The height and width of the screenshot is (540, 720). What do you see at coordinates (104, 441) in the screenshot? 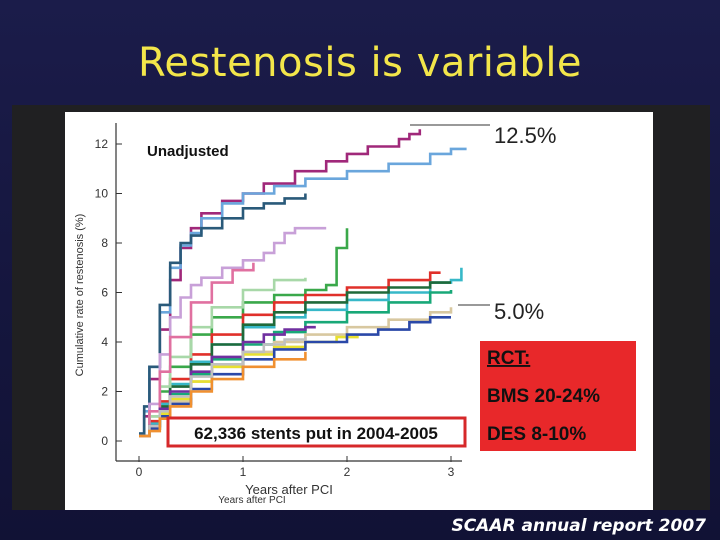
I see `y-tick-label: 0` at bounding box center [104, 441].